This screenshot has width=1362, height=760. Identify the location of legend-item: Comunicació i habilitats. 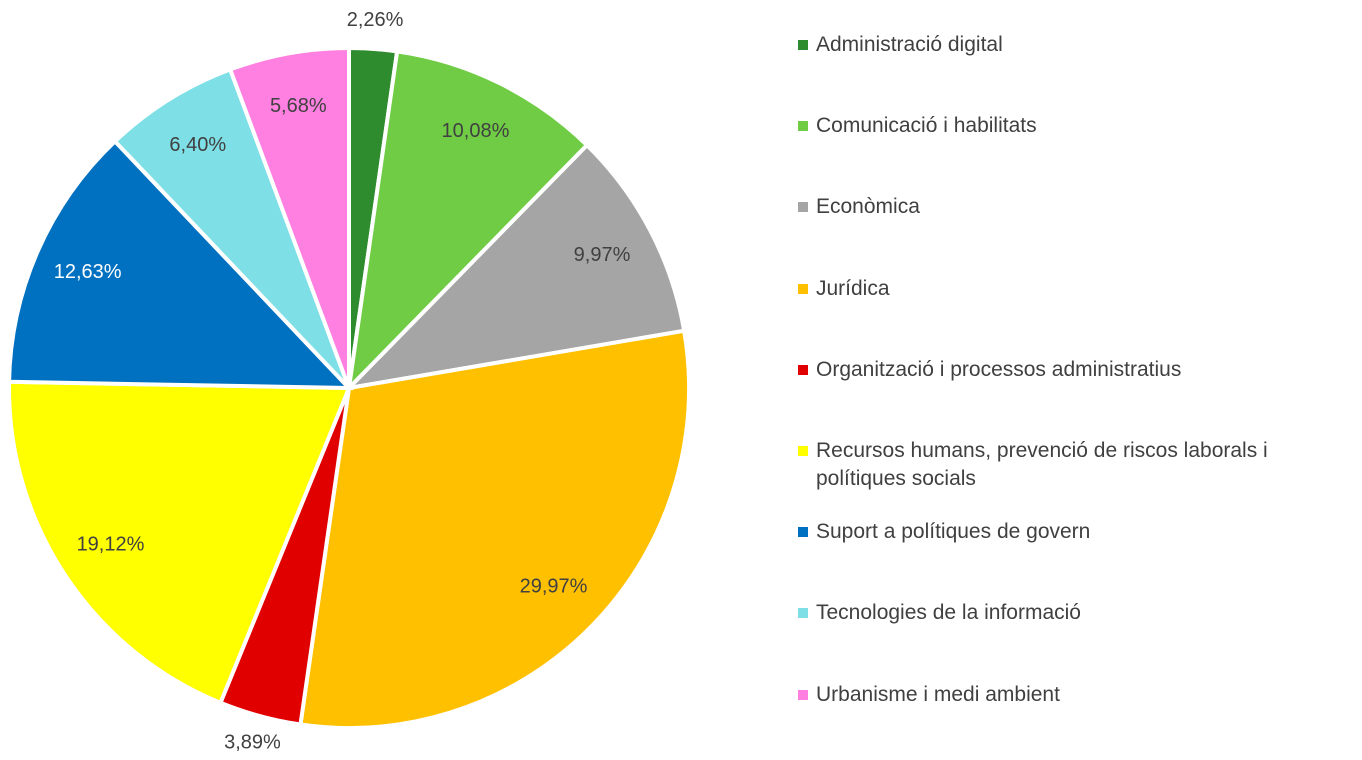
(1077, 126).